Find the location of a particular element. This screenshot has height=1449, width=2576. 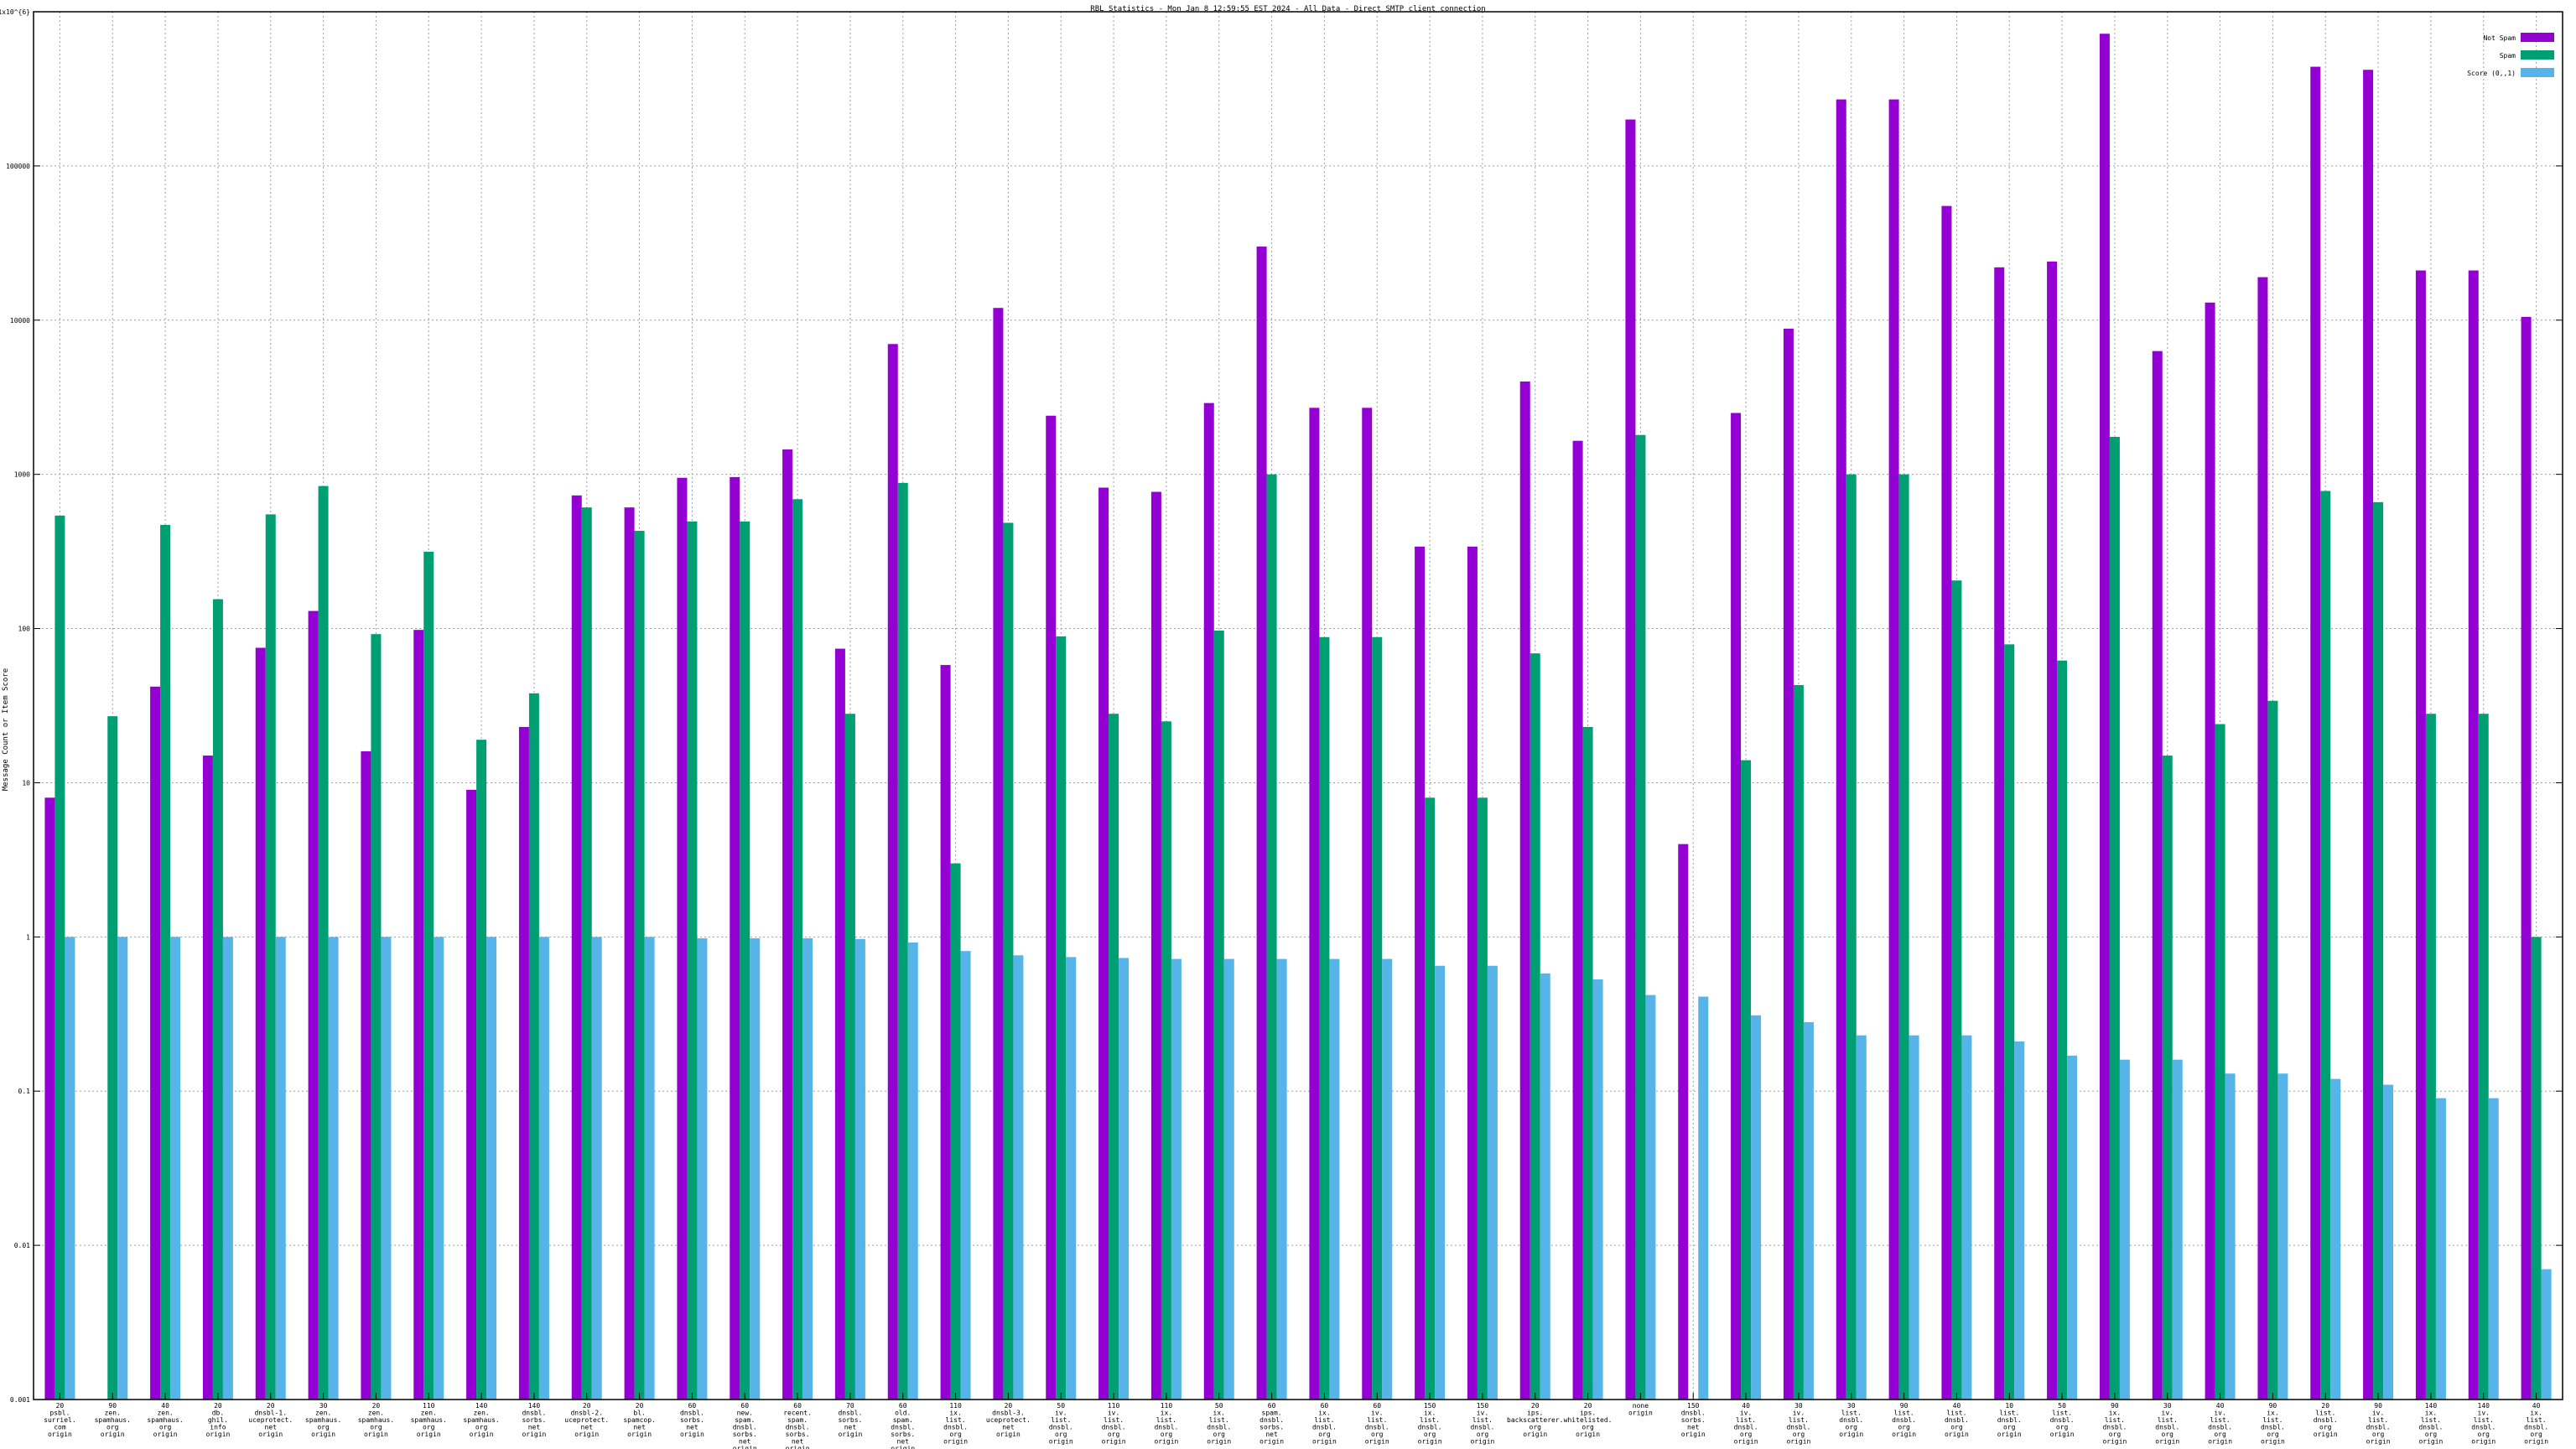

x-tick-label: 90 ix. list. dnsbl. org origin is located at coordinates (2273, 1424).